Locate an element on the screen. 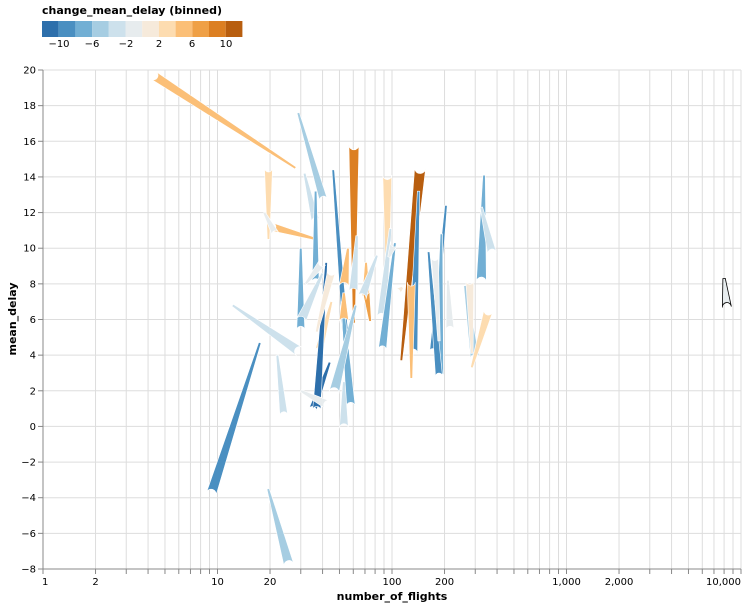  color-legend: change_mean_delay (binned) −10 −6 −2 2 6 10 is located at coordinates (142, 27).